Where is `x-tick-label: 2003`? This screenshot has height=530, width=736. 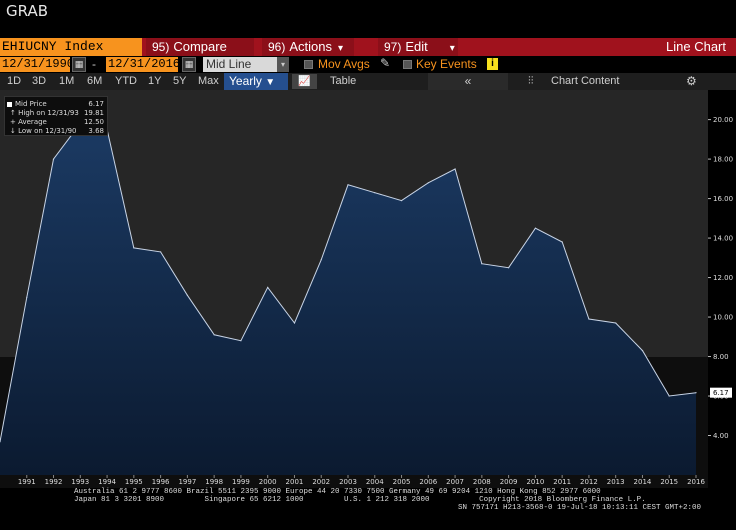
x-tick-label: 2003 is located at coordinates (348, 482).